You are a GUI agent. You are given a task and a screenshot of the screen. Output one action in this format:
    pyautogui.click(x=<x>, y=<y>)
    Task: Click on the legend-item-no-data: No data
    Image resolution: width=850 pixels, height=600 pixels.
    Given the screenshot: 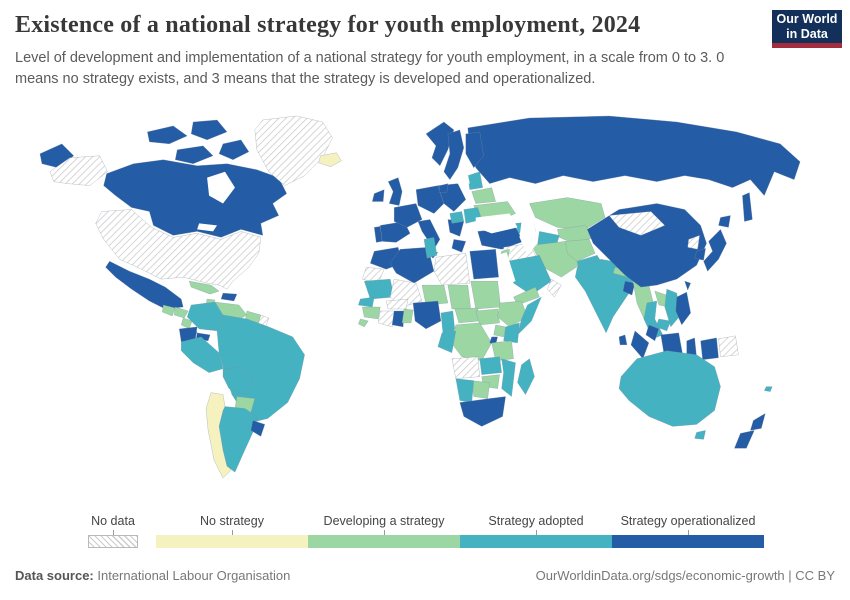 What is the action you would take?
    pyautogui.click(x=113, y=531)
    